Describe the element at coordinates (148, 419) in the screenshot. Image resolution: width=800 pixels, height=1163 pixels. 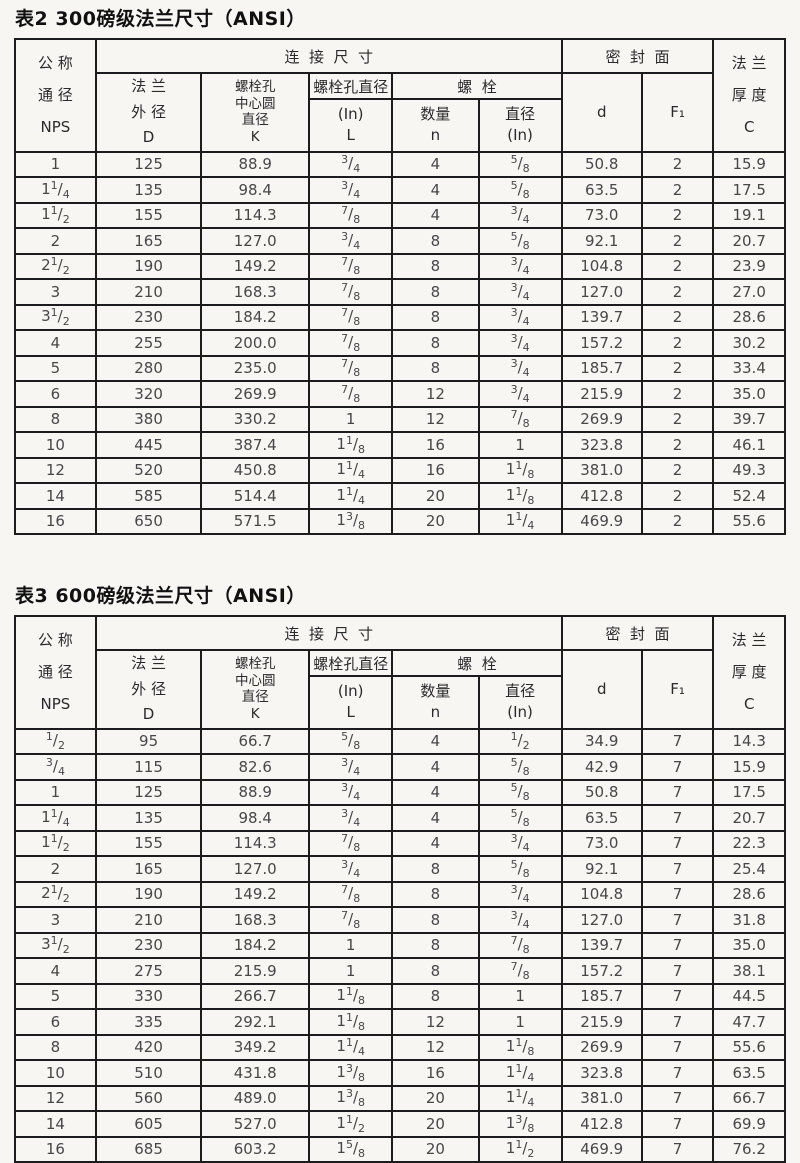
I see `cell: 380` at that location.